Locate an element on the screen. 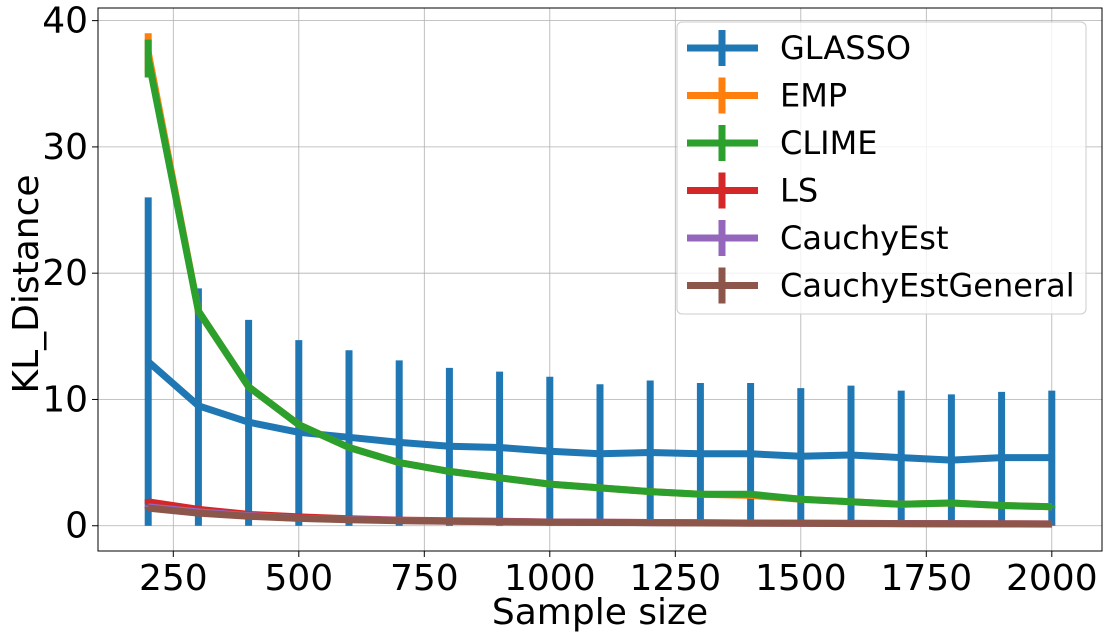  legend-item-glasso: GLASSO is located at coordinates (799, 48).